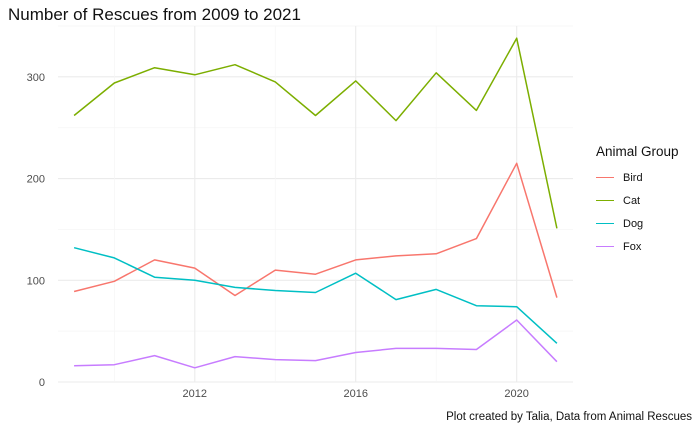 Image resolution: width=700 pixels, height=432 pixels. I want to click on y-tick-label: 100, so click(36, 281).